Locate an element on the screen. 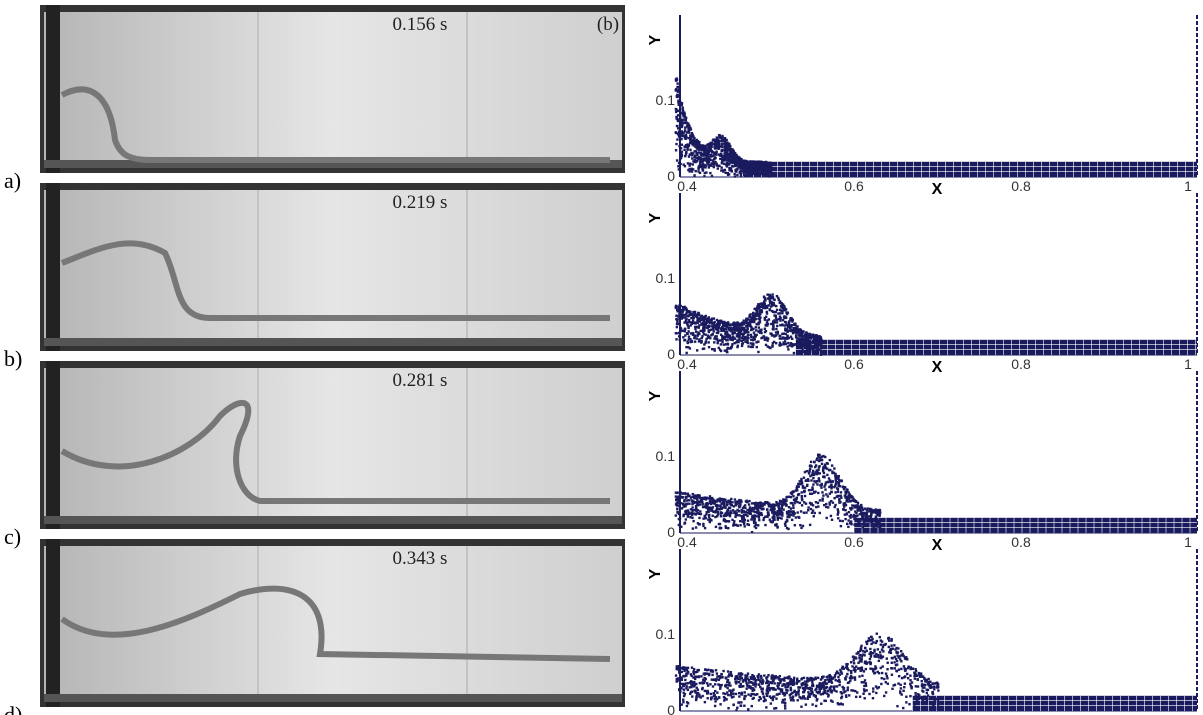 This screenshot has height=715, width=1203. panel-label: c) is located at coordinates (12, 536).